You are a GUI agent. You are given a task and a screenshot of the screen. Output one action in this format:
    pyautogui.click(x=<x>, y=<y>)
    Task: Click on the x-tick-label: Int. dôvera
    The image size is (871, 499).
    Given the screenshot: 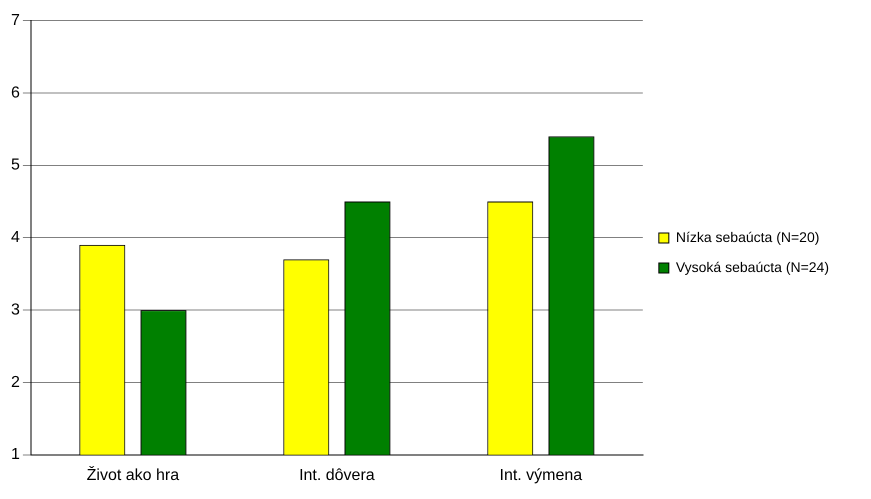 What is the action you would take?
    pyautogui.click(x=337, y=475)
    